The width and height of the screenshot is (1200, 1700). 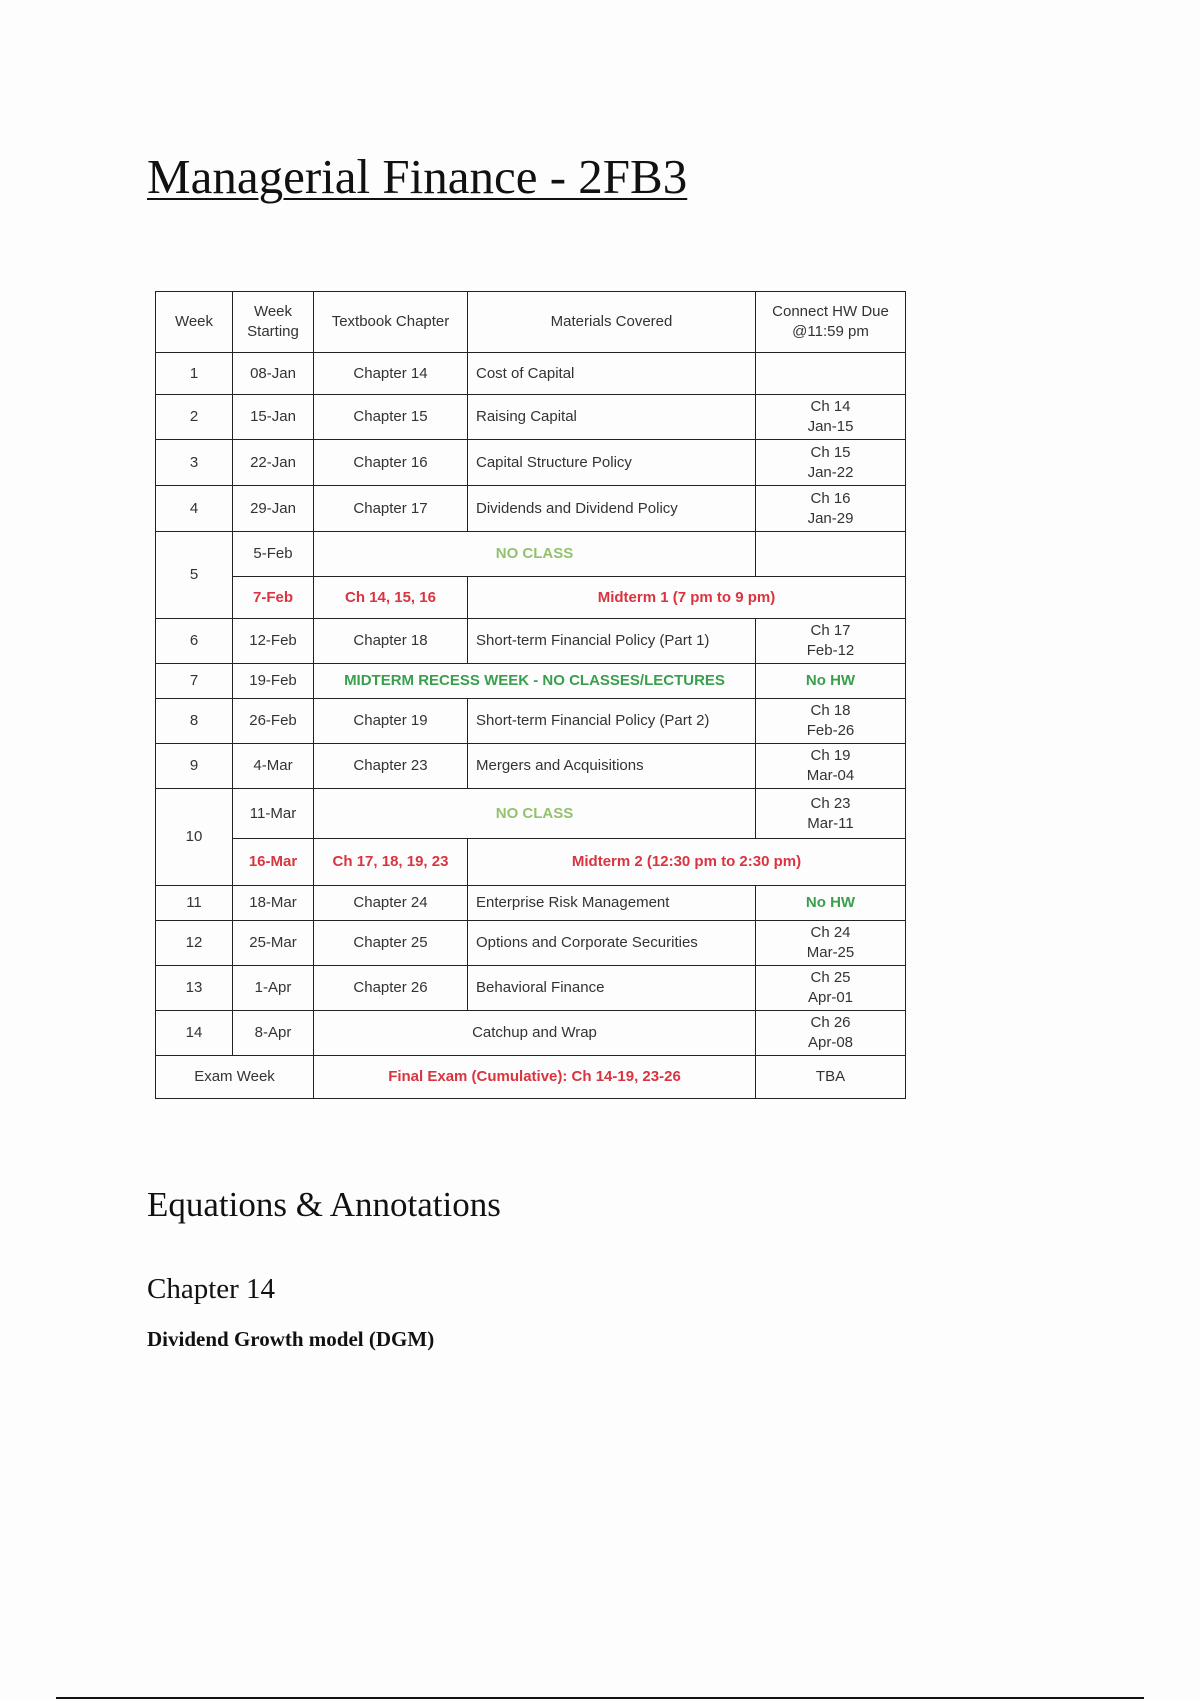 I want to click on header-cell: Week Starting, so click(x=273, y=322).